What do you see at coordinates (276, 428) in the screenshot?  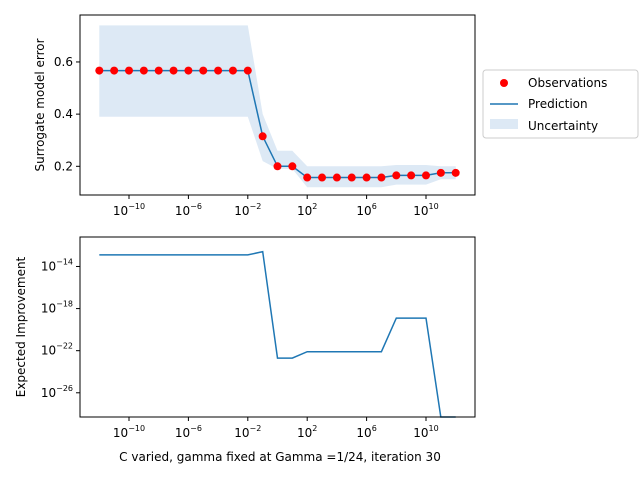 I see `bottom-x-ticks: 10⁻¹⁰ 10⁻⁶ 10⁻² 10² 10⁶ 10¹⁰` at bounding box center [276, 428].